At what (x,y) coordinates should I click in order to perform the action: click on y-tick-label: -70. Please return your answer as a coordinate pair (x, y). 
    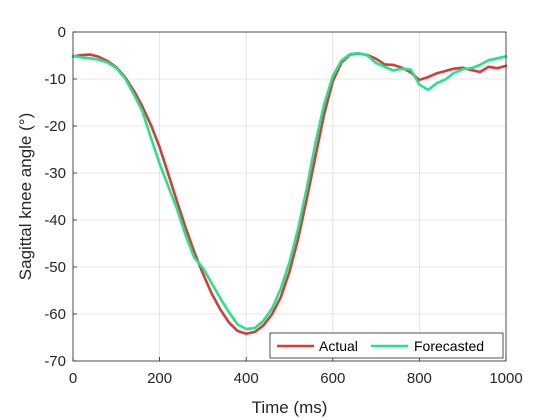
    Looking at the image, I should click on (55, 361).